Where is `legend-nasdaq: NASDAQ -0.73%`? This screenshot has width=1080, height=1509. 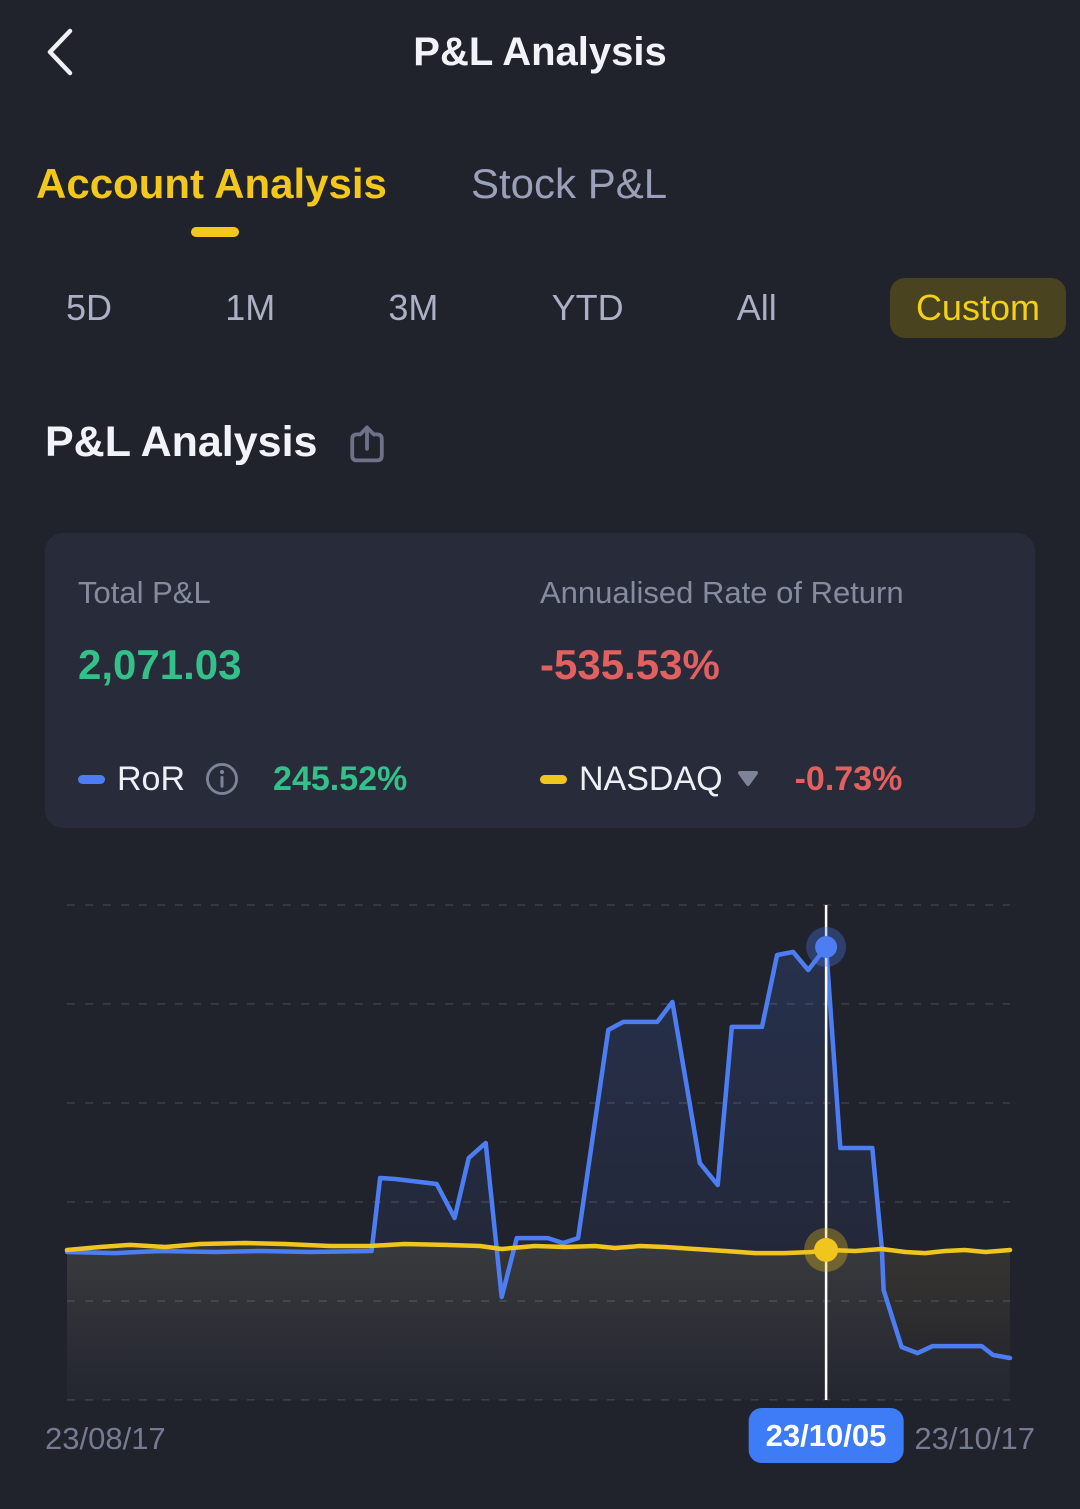 legend-nasdaq: NASDAQ -0.73% is located at coordinates (721, 779).